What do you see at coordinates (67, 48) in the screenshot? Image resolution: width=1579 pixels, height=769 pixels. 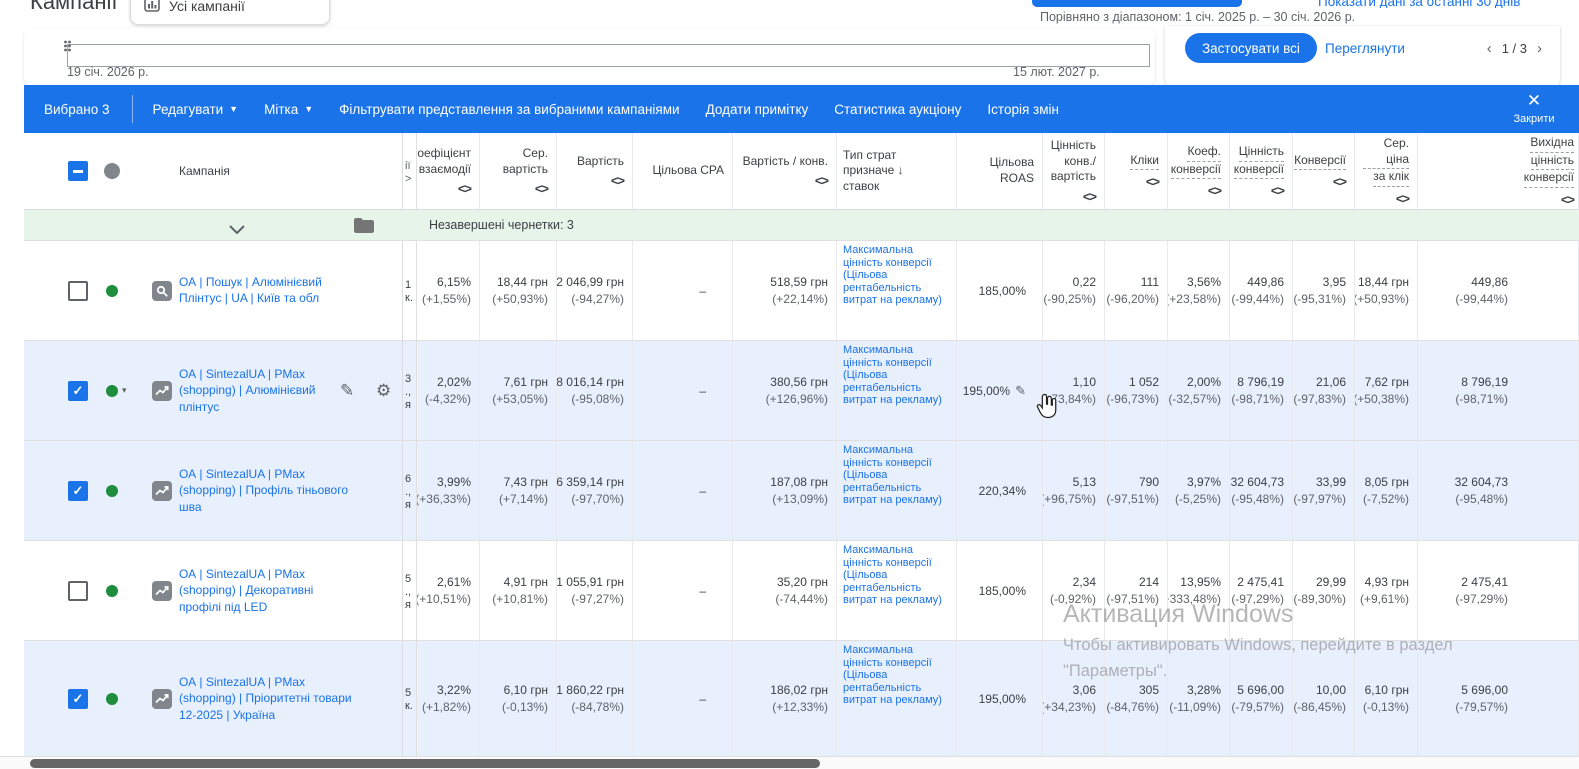 I see `timeline-drag-handle-icon` at bounding box center [67, 48].